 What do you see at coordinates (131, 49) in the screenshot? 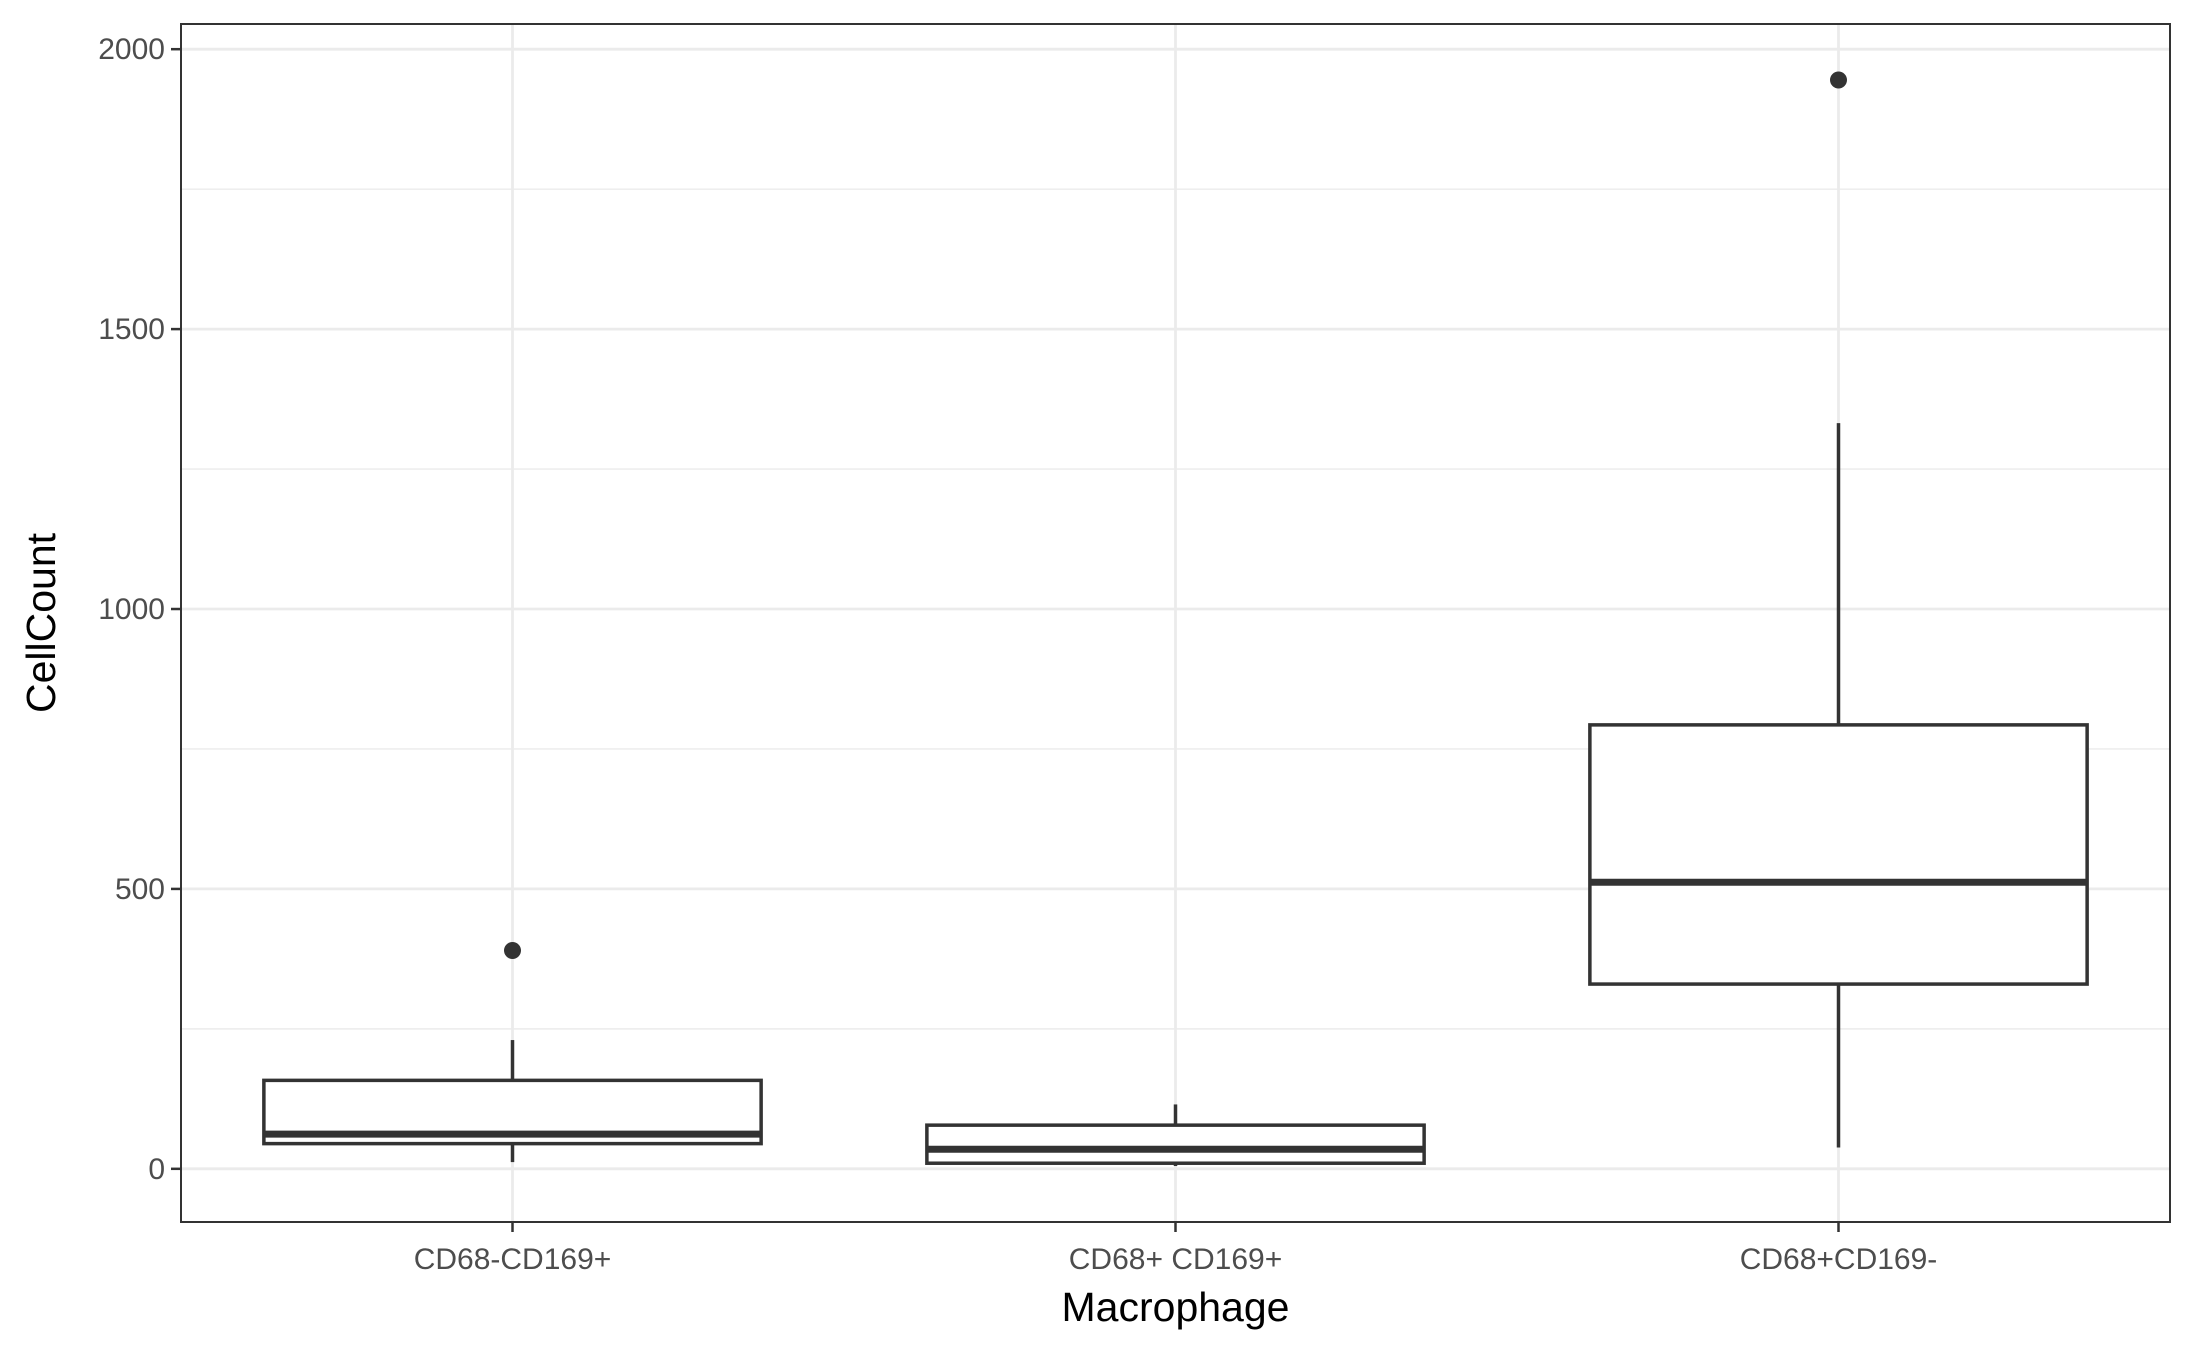
I see `y-tick-label: 2000` at bounding box center [131, 49].